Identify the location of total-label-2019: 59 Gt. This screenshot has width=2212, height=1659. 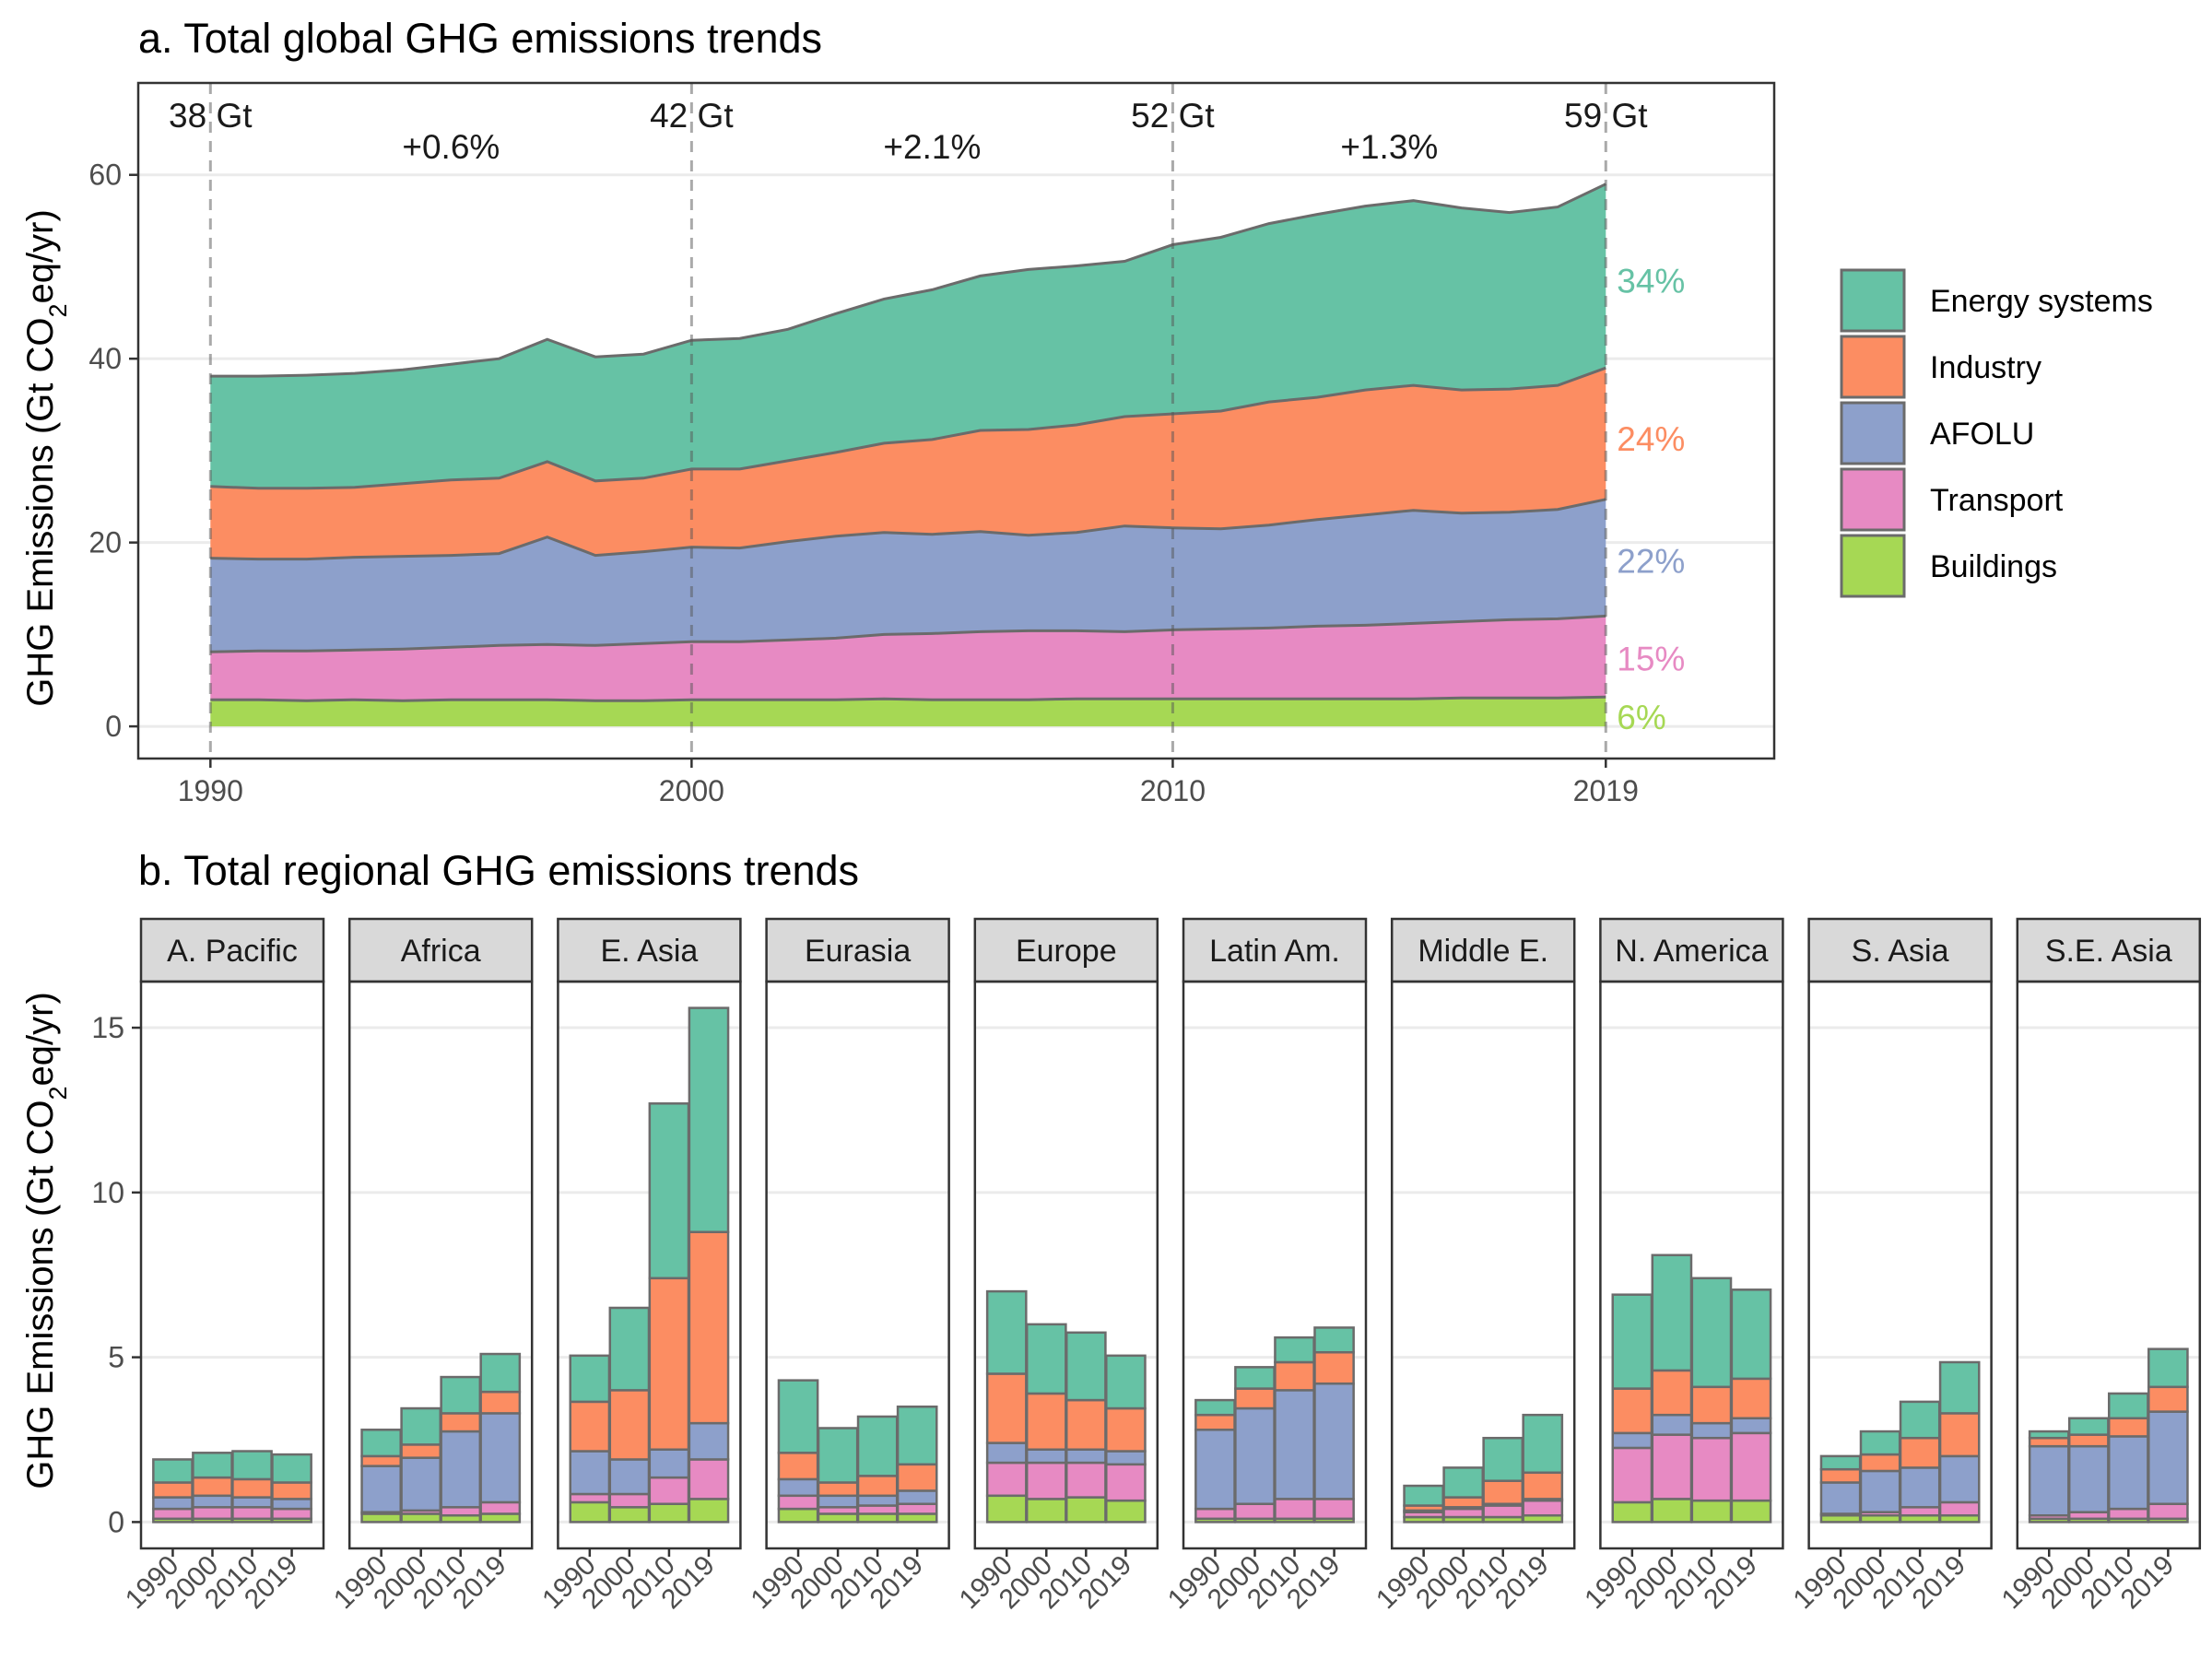
(1606, 116).